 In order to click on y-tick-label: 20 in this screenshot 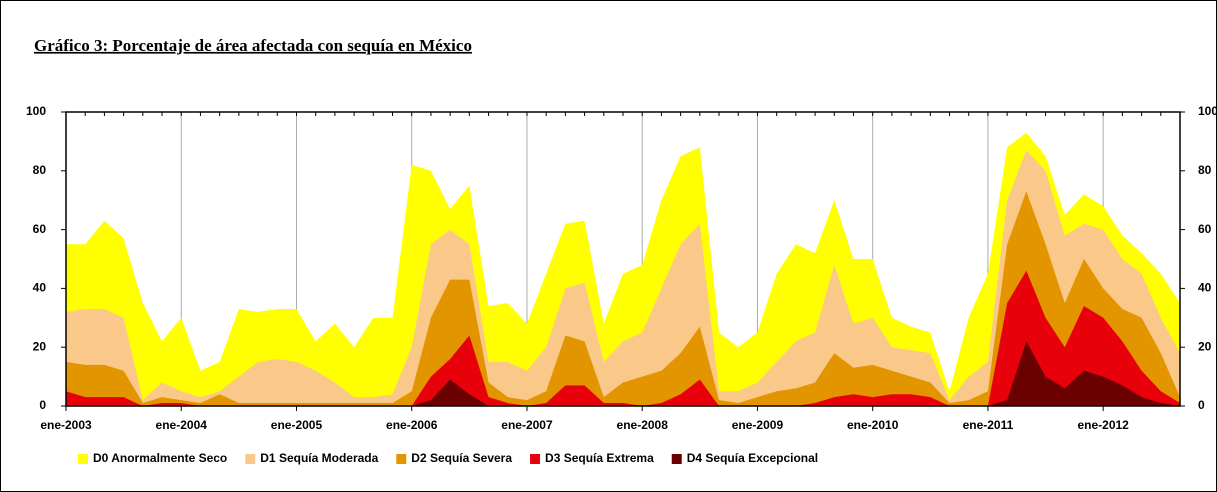, I will do `click(40, 346)`.